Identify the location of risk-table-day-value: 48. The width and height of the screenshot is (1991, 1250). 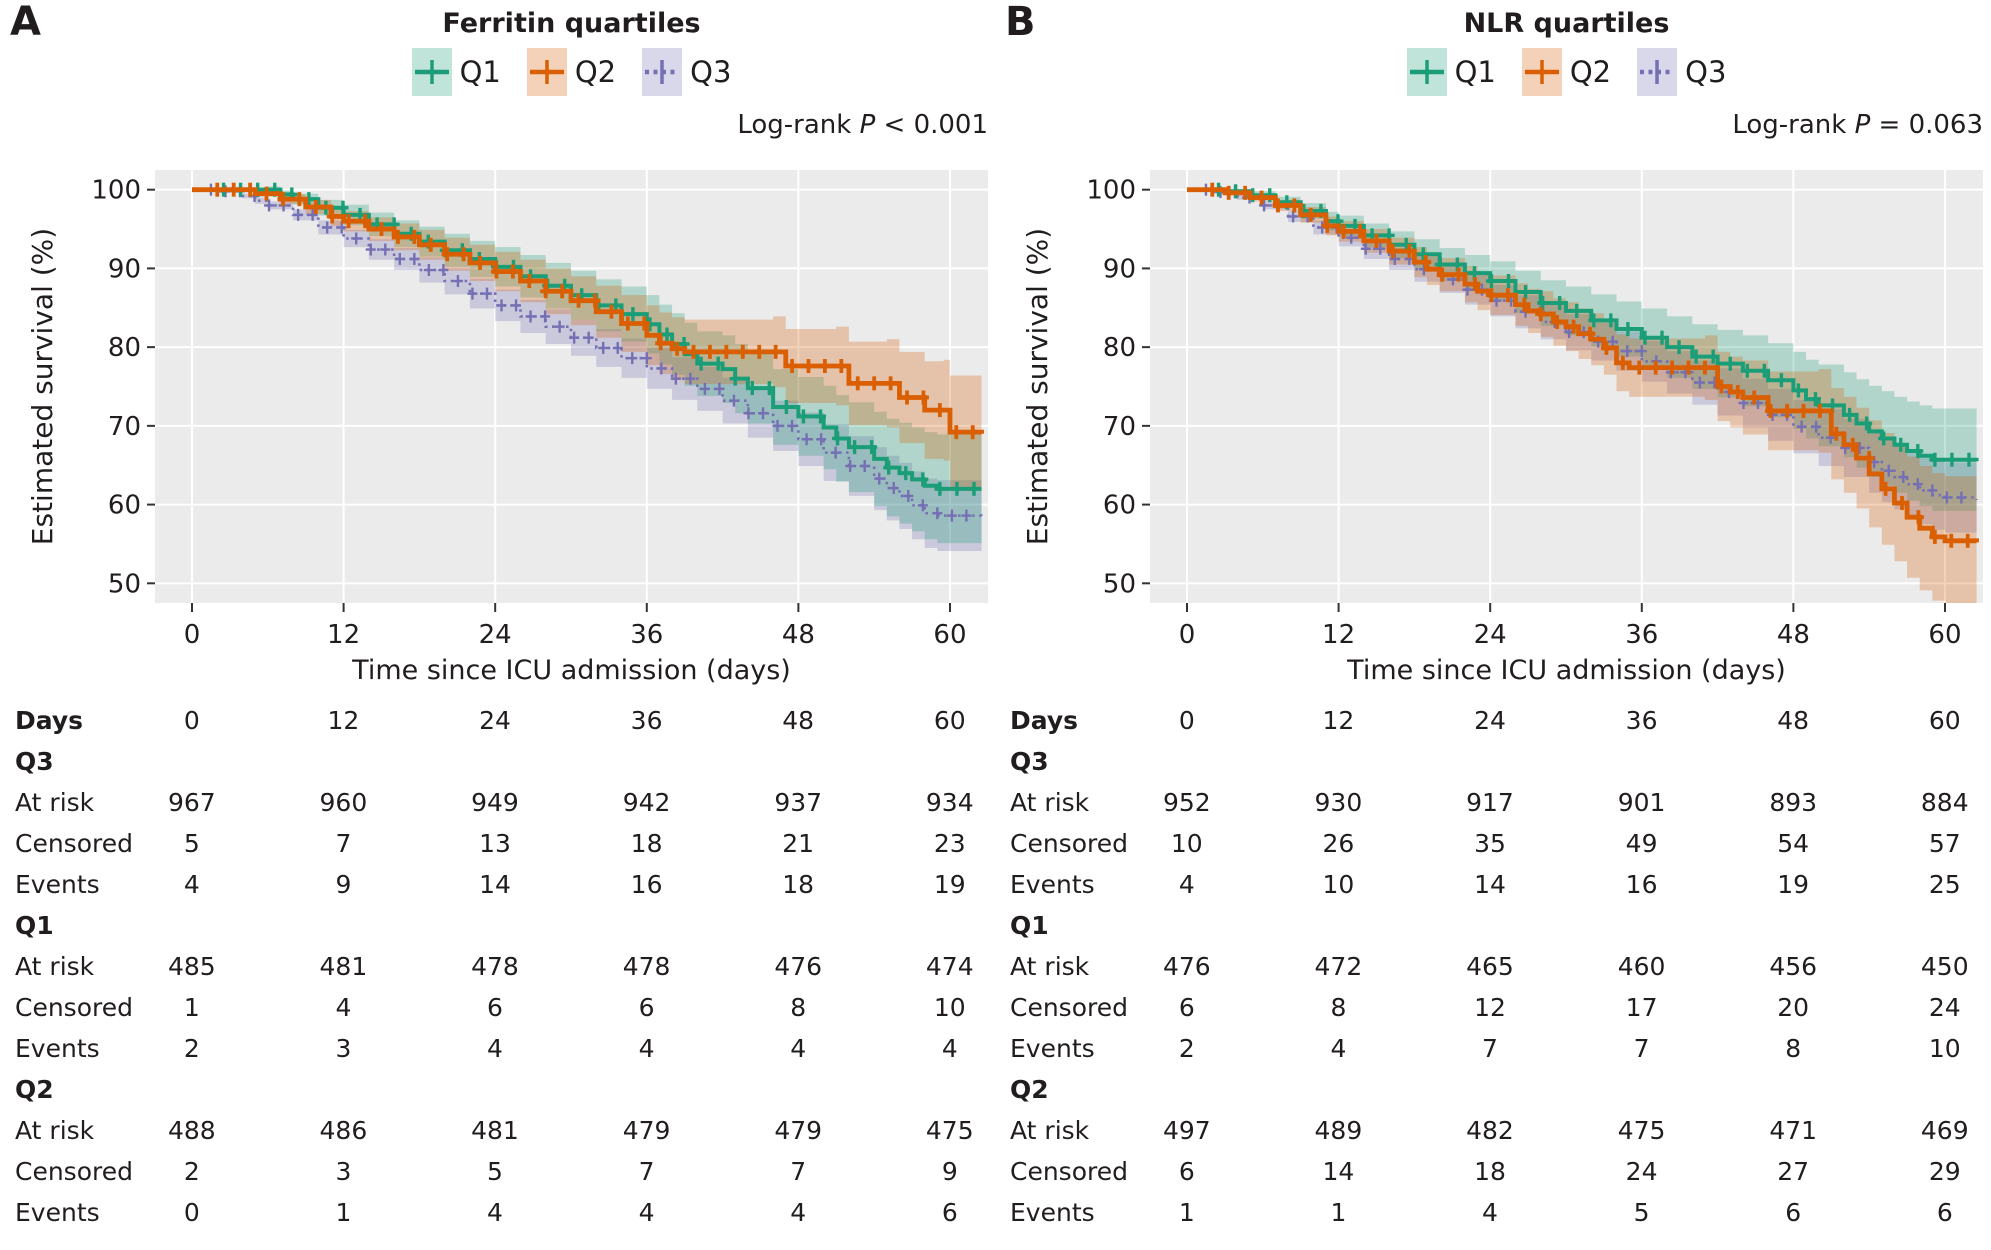
(1793, 720).